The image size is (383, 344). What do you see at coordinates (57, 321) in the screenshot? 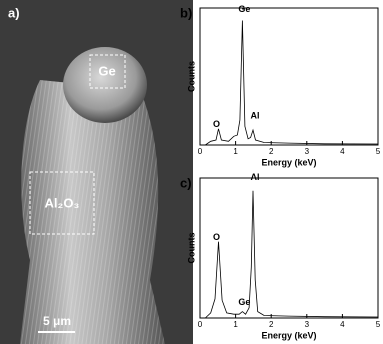
I see `scale-label: 5 μm` at bounding box center [57, 321].